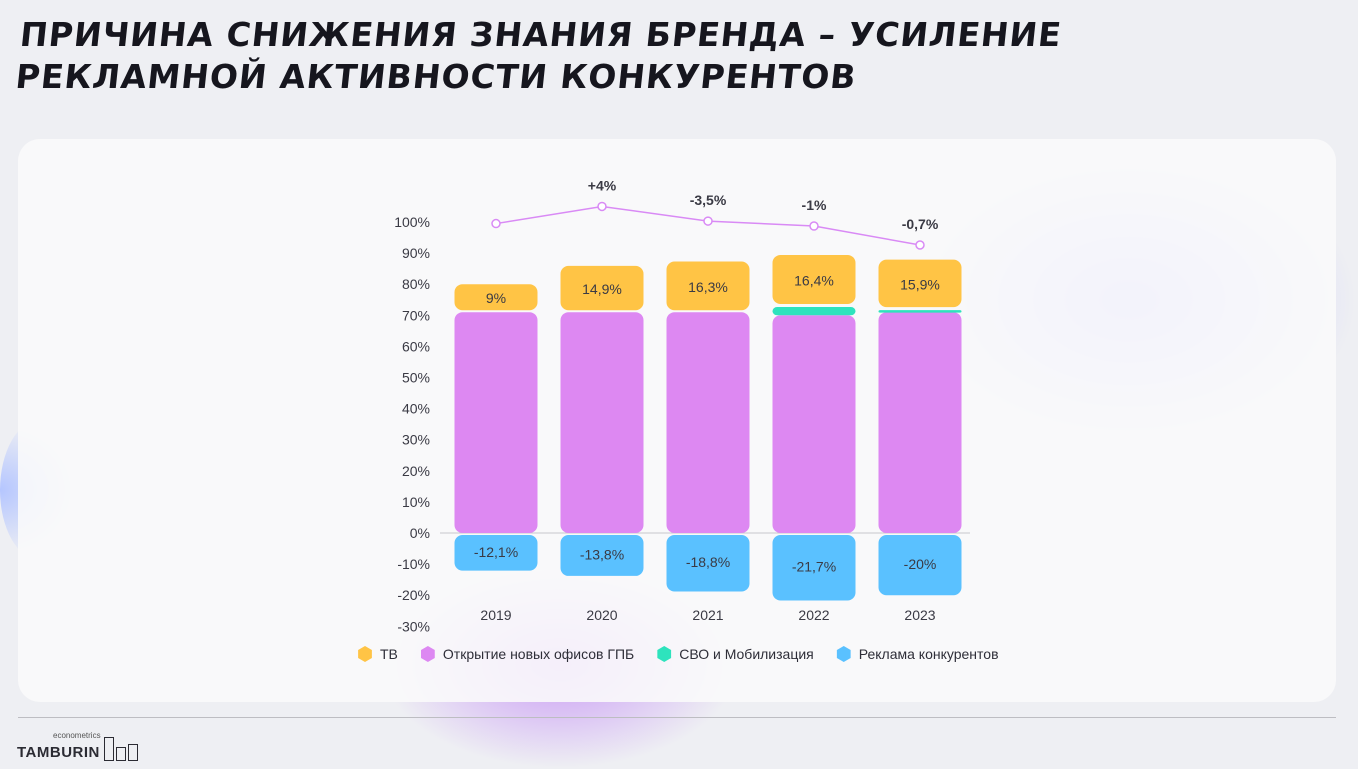  What do you see at coordinates (814, 205) in the screenshot?
I see `trend-label: -1%` at bounding box center [814, 205].